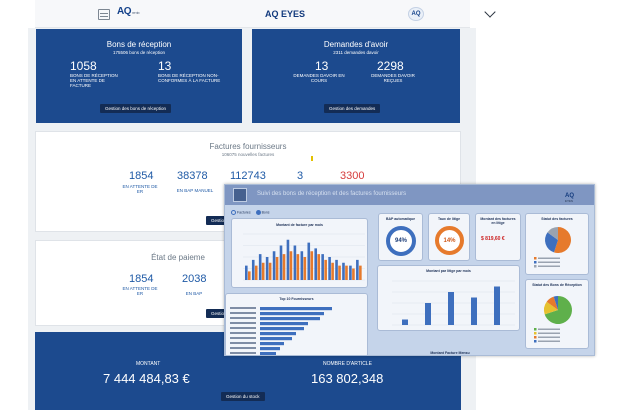 This screenshot has height=410, width=630. What do you see at coordinates (248, 146) in the screenshot?
I see `card-title: Factures fournisseurs` at bounding box center [248, 146].